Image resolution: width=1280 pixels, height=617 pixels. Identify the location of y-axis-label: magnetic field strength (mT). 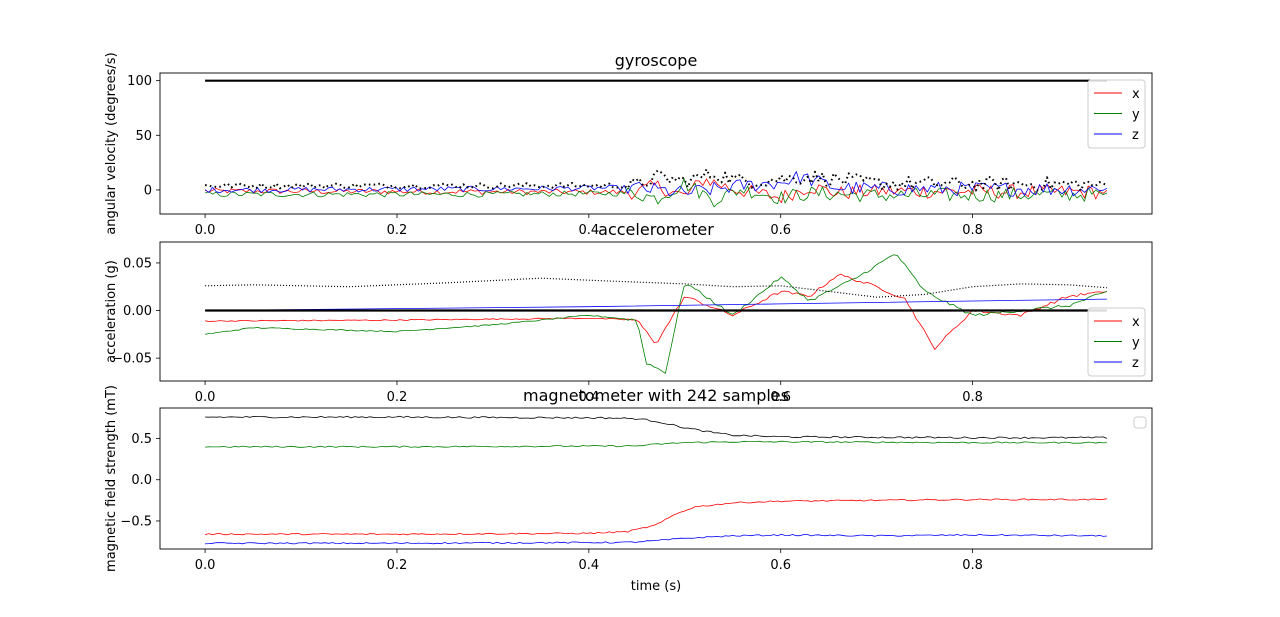
(111, 478).